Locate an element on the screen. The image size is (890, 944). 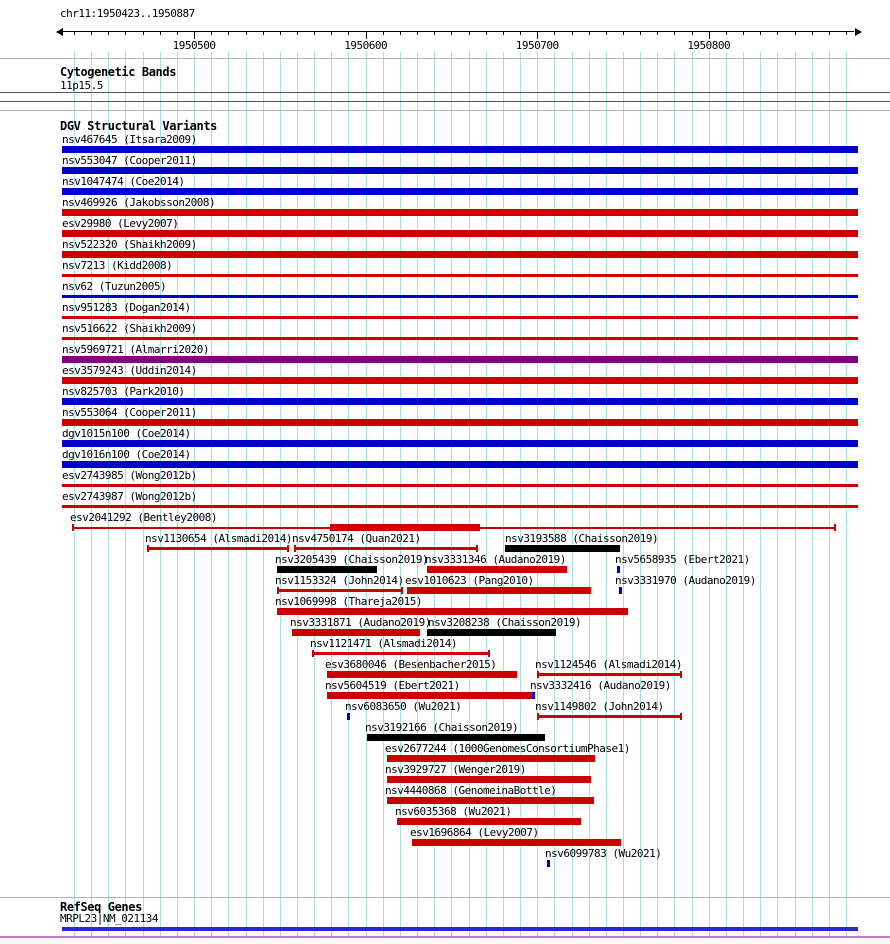
variant-label: esv1696864 (Levy2007) is located at coordinates (474, 832).